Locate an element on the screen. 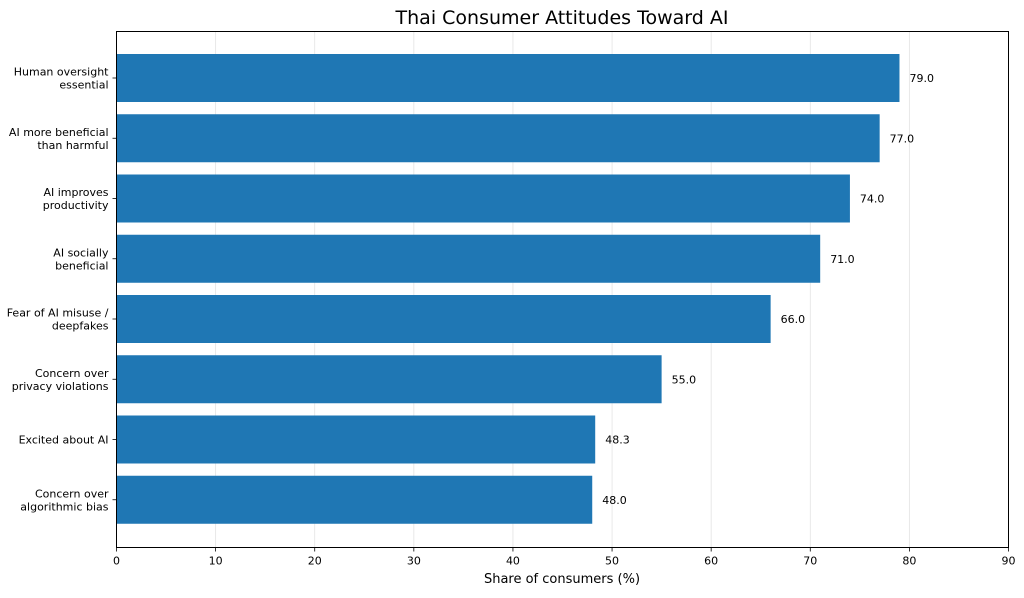 This screenshot has height=598, width=1024. y-tick-label: Fear of AI misuse / deepfakes is located at coordinates (58, 320).